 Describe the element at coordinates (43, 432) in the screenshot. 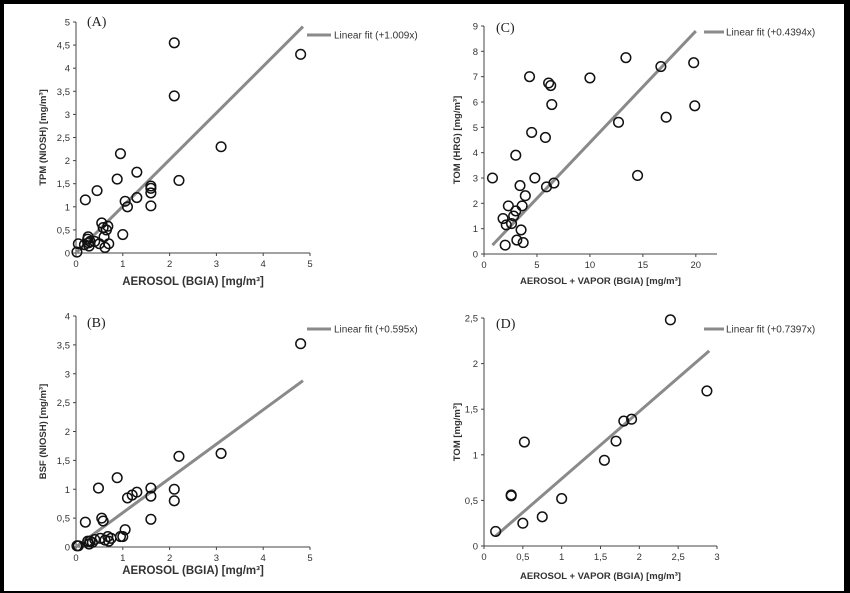

I see `y-axis-label: BSF (NIOSH) [mg/m³]` at that location.